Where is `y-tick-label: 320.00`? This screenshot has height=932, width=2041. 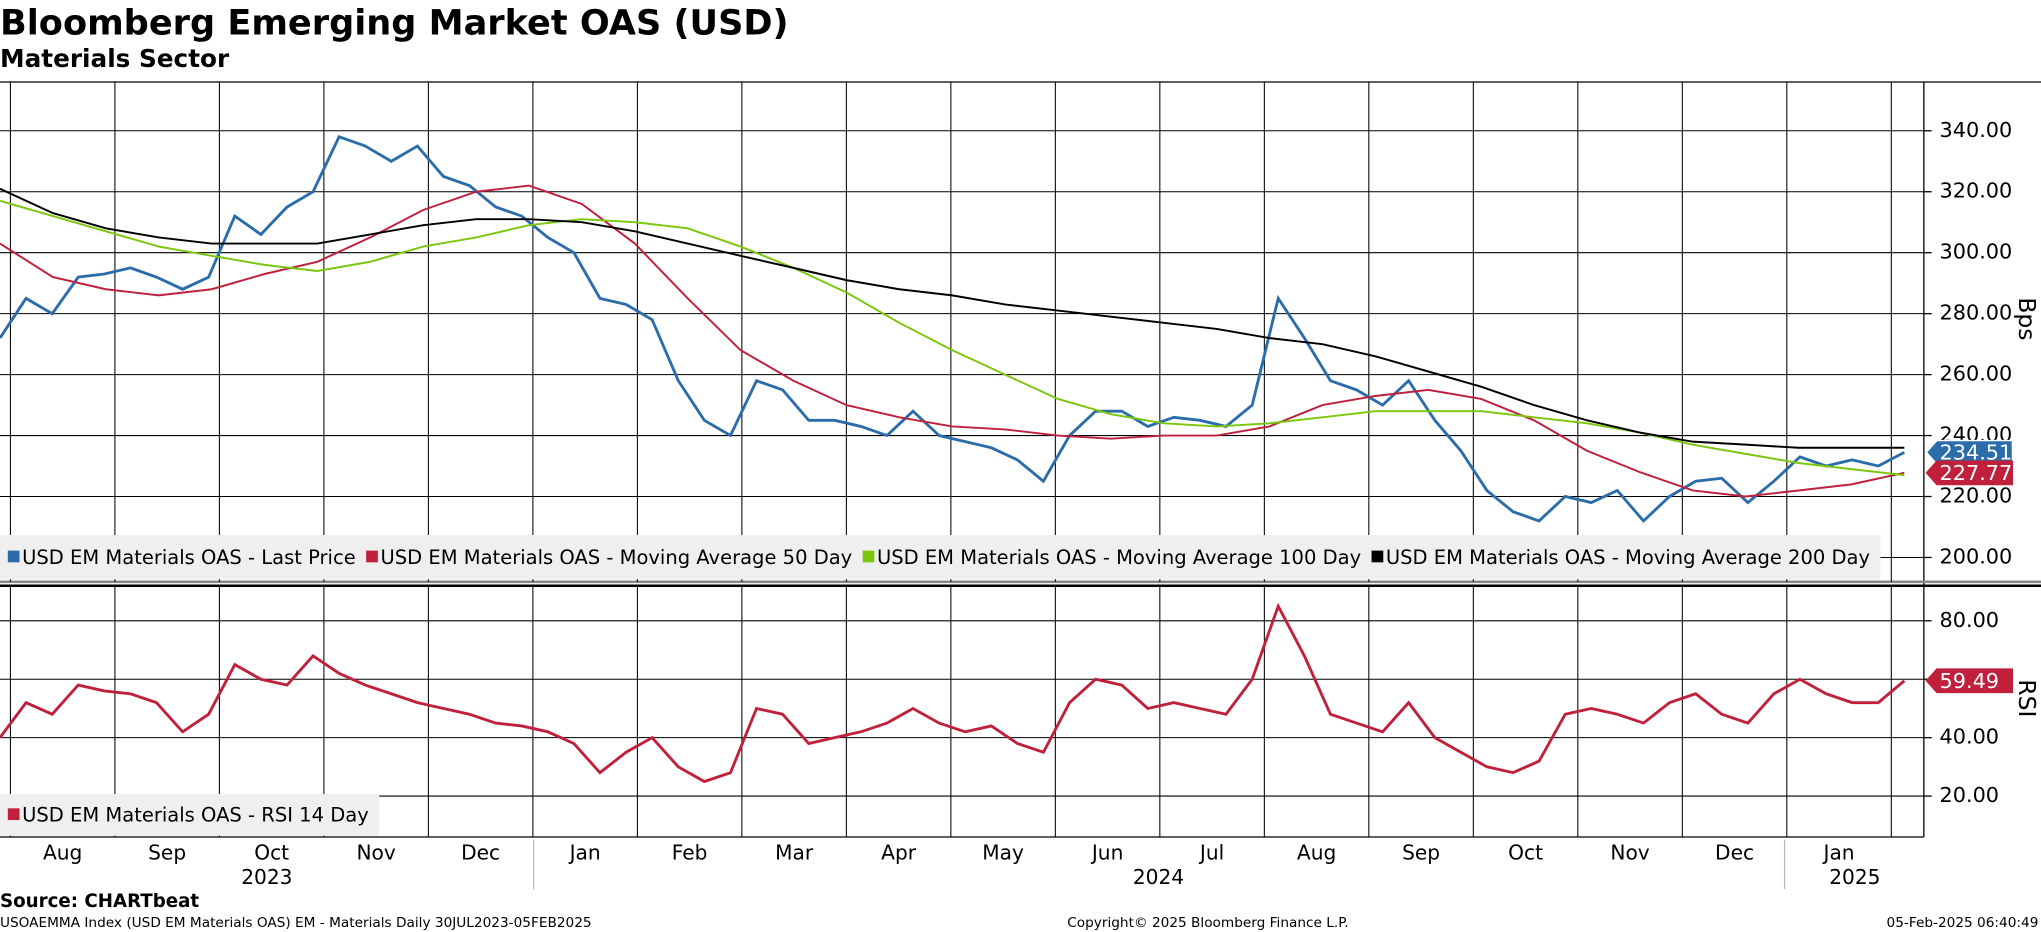
y-tick-label: 320.00 is located at coordinates (1975, 191).